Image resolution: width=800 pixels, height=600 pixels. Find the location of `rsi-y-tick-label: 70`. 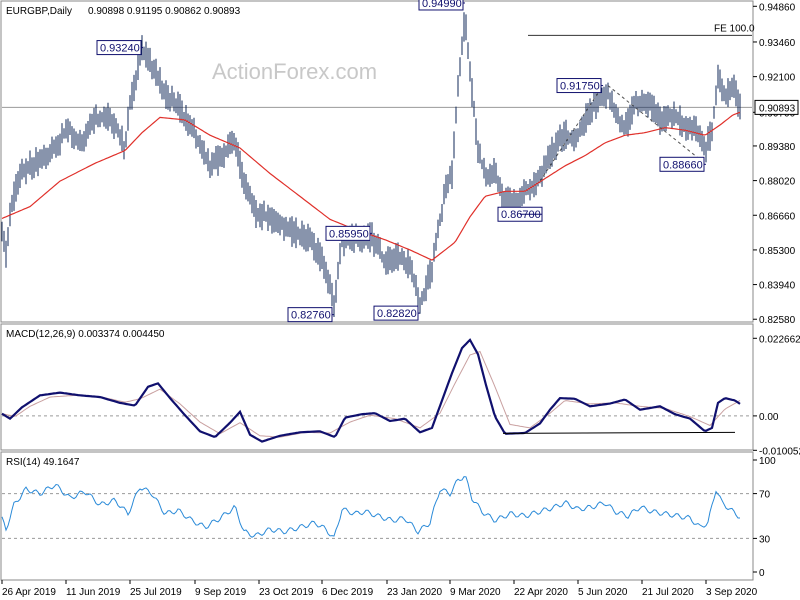

rsi-y-tick-label: 70 is located at coordinates (765, 495).